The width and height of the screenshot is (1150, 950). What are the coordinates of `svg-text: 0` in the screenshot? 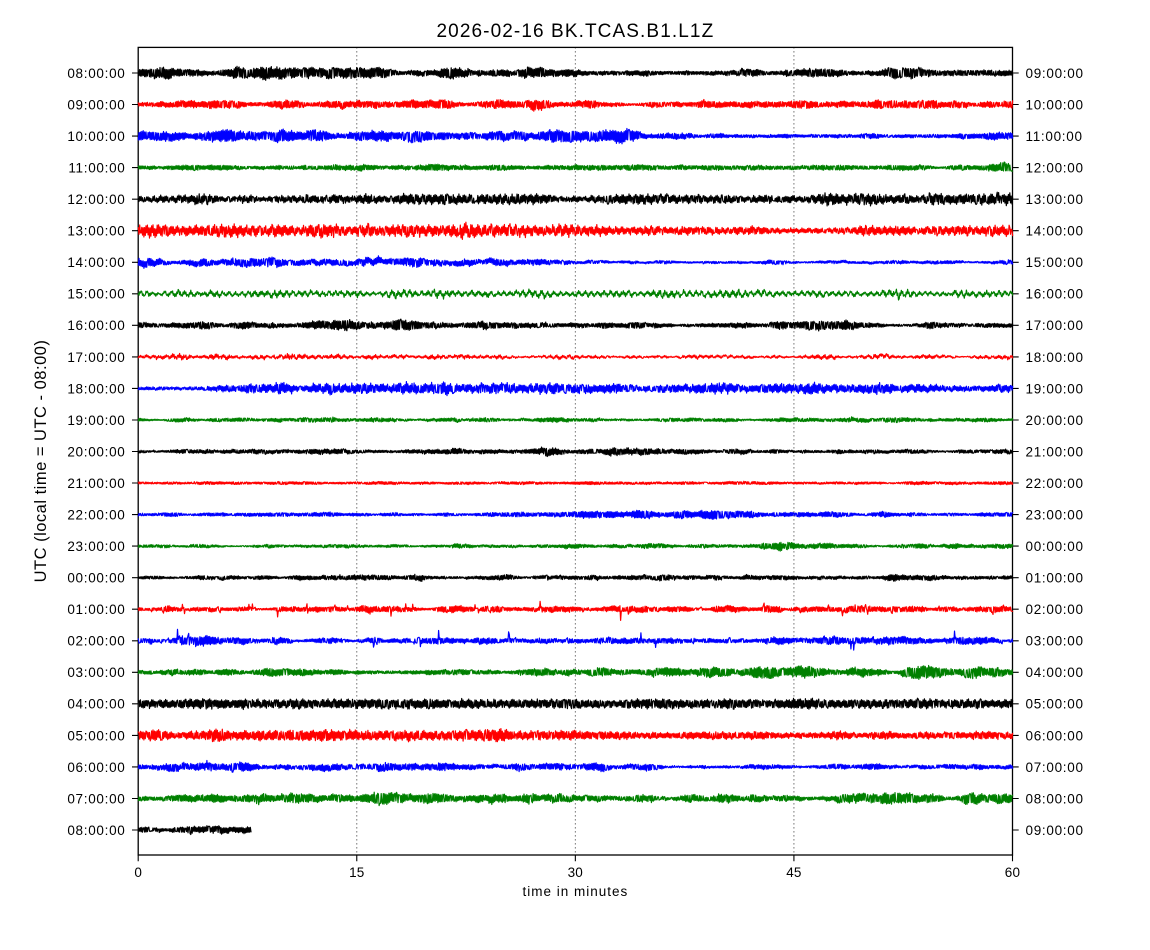 It's located at (138, 872).